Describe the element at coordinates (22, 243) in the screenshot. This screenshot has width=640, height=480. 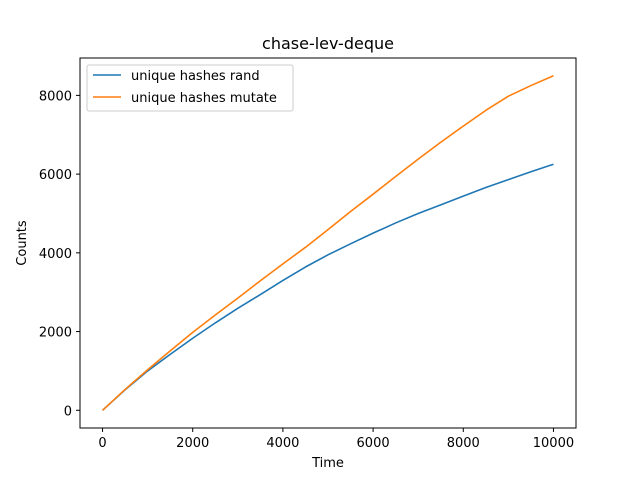
I see `y-axis-label: Counts` at that location.